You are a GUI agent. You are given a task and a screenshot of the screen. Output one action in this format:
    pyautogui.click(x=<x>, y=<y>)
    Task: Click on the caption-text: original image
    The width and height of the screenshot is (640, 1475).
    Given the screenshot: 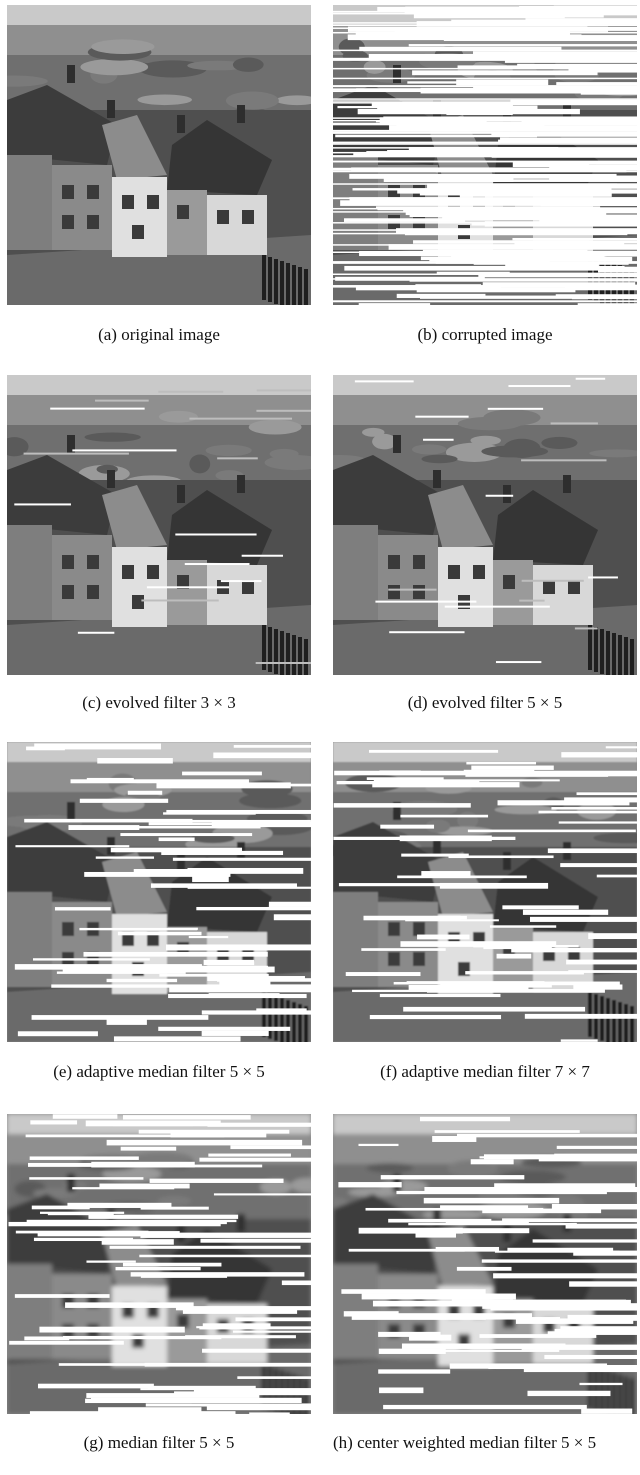 What is the action you would take?
    pyautogui.click(x=170, y=334)
    